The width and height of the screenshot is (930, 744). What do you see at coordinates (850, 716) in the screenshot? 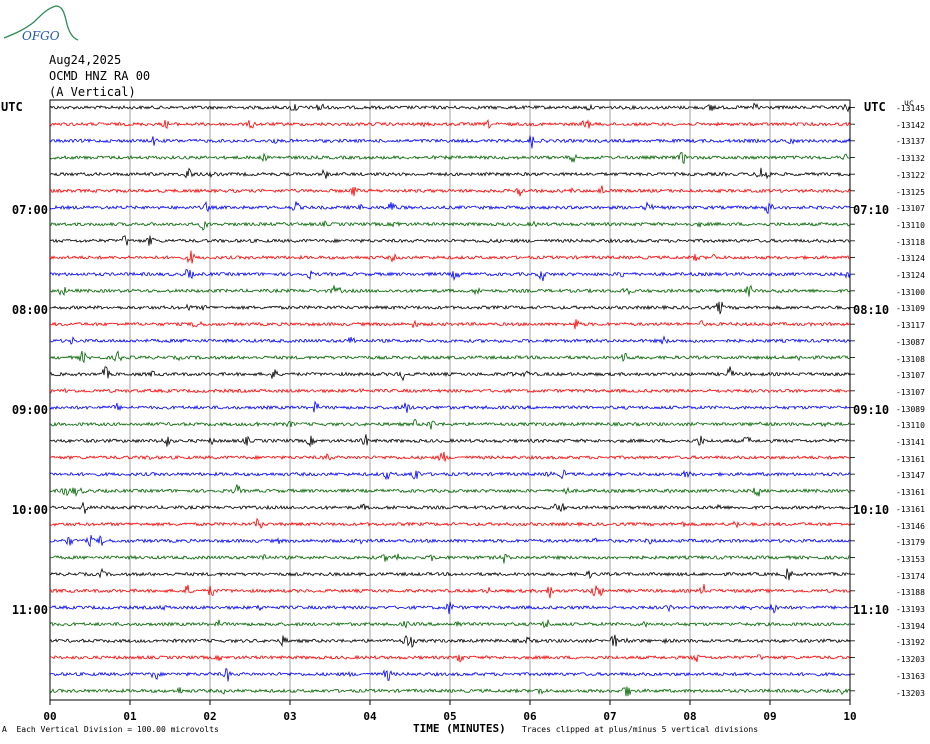
I see `x-tick-label: 10` at bounding box center [850, 716].